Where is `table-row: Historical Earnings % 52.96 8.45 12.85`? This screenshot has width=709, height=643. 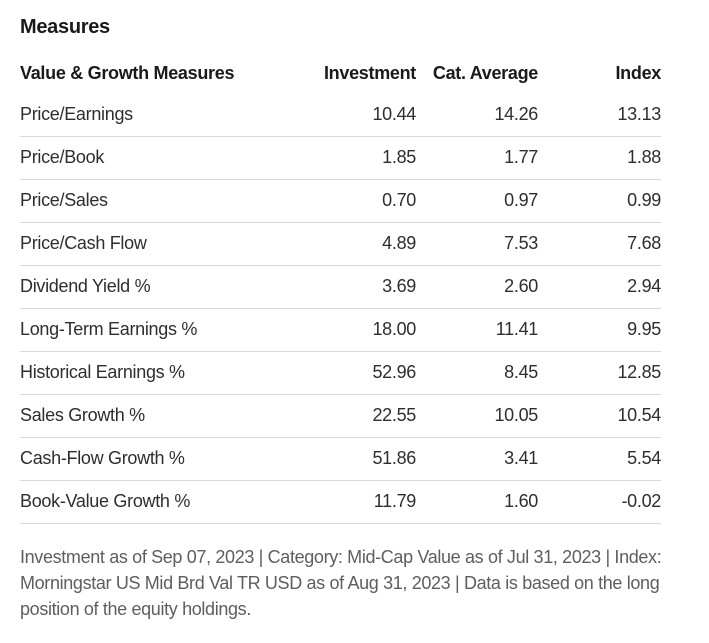
table-row: Historical Earnings % 52.96 8.45 12.85 is located at coordinates (340, 373).